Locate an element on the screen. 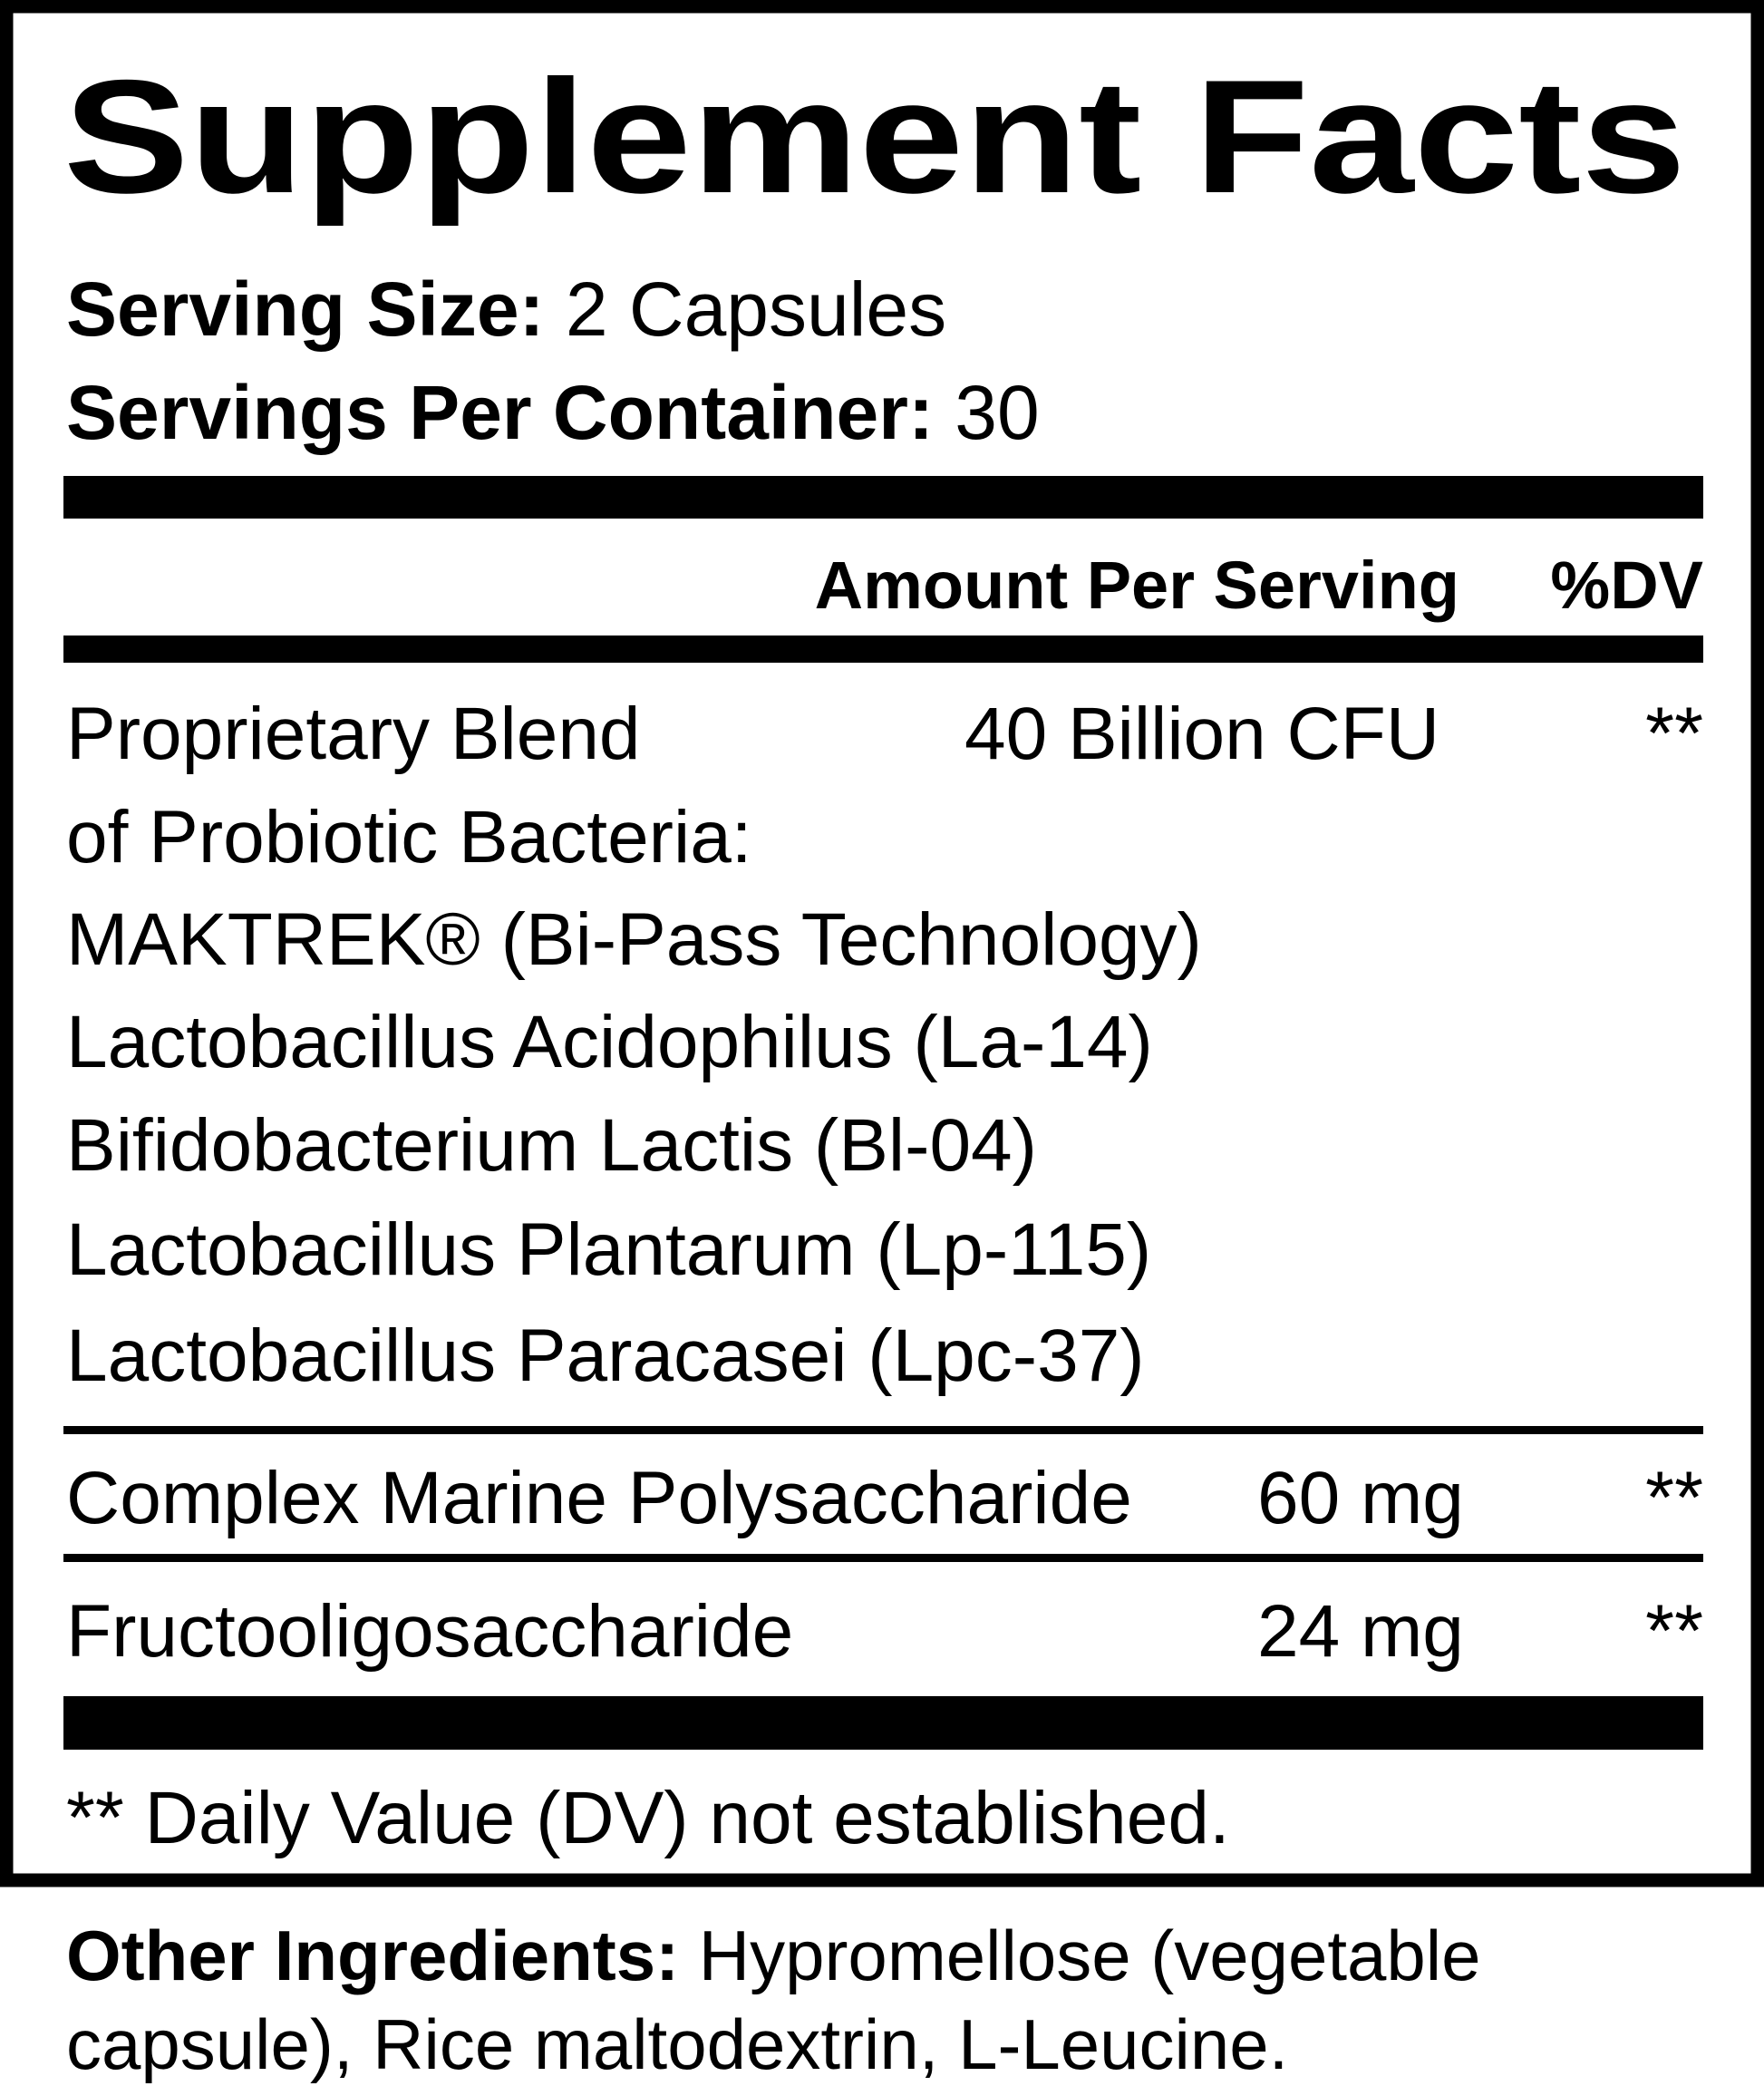  servings-per-container: Servings Per Container: 30 is located at coordinates (553, 413).